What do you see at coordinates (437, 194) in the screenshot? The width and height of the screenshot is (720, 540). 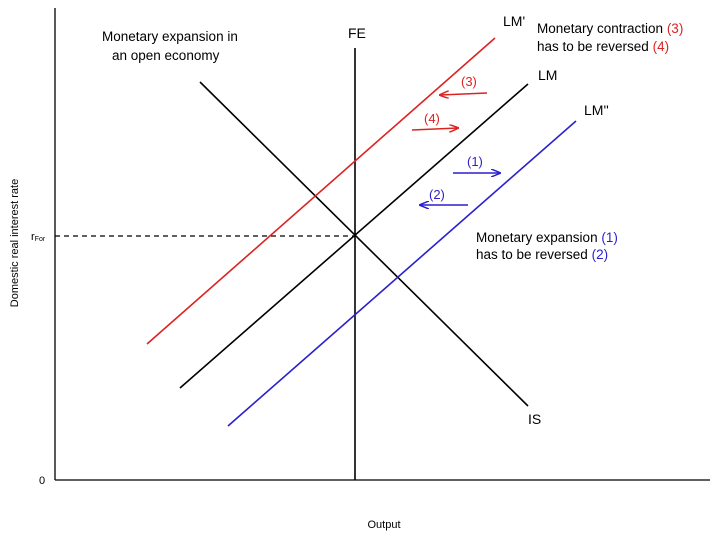 I see `arrow-2-label: (2)` at bounding box center [437, 194].